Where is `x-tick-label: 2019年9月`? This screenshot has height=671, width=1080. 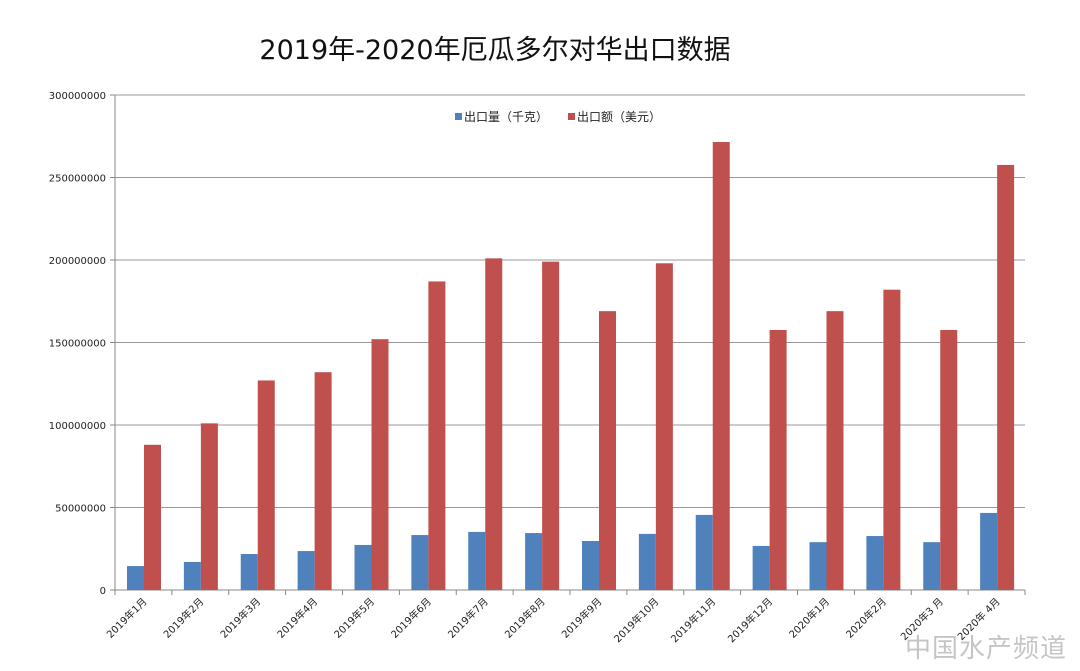
x-tick-label: 2019年9月 is located at coordinates (582, 618).